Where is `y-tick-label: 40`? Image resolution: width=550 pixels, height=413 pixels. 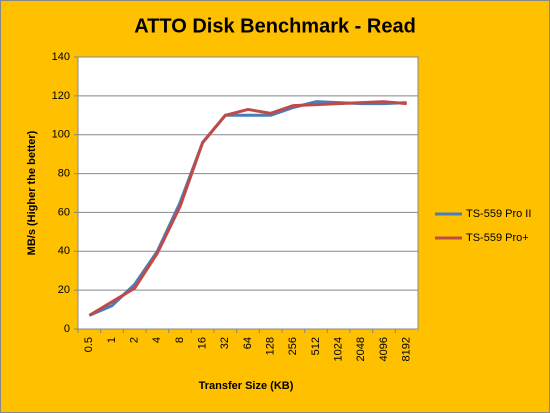
y-tick-label: 40 is located at coordinates (64, 251).